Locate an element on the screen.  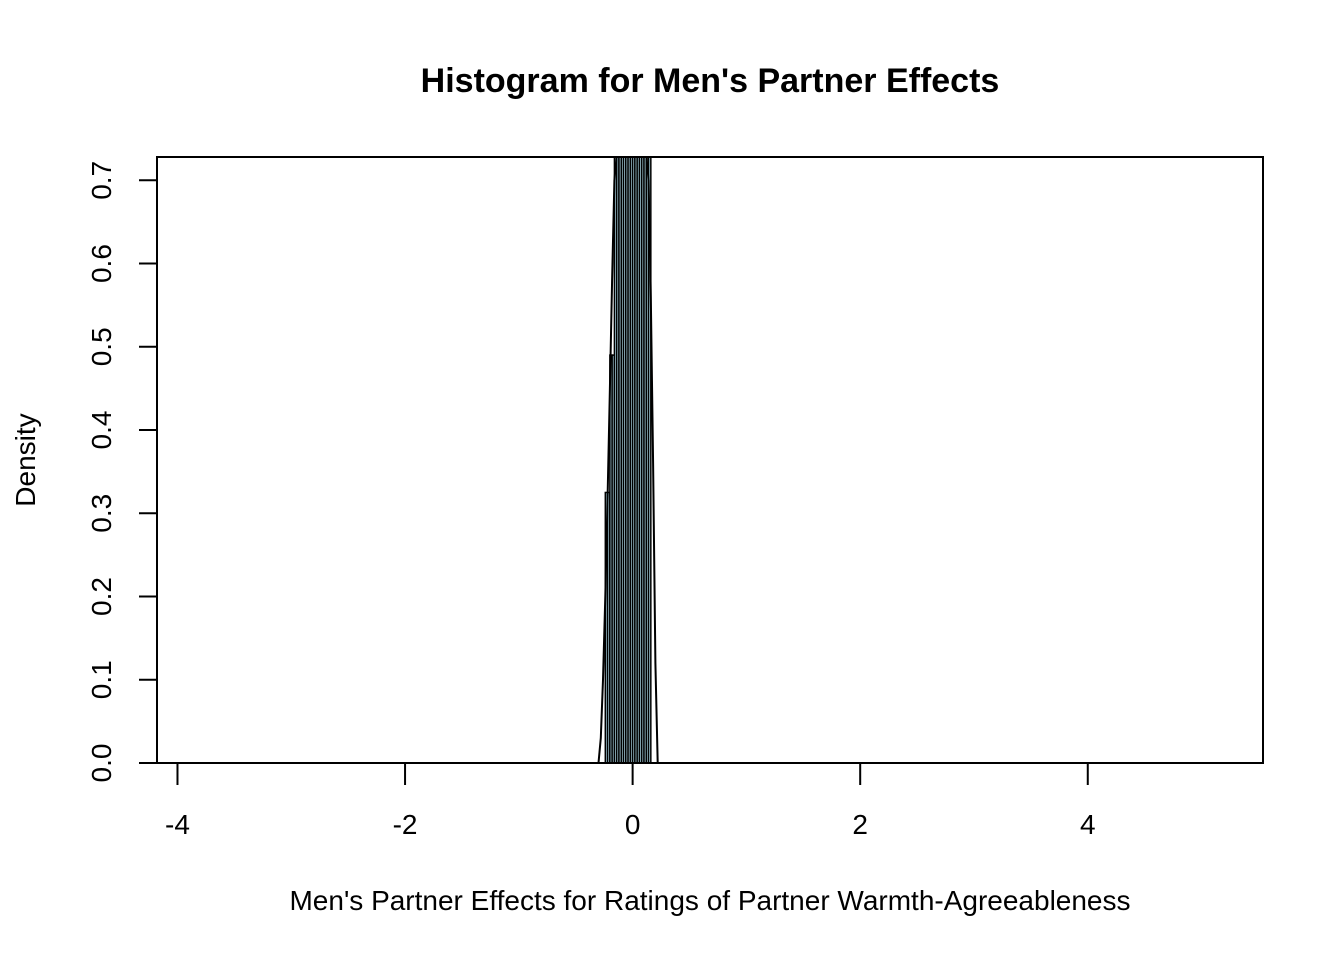
y-tick-label: 0.0 is located at coordinates (101, 763).